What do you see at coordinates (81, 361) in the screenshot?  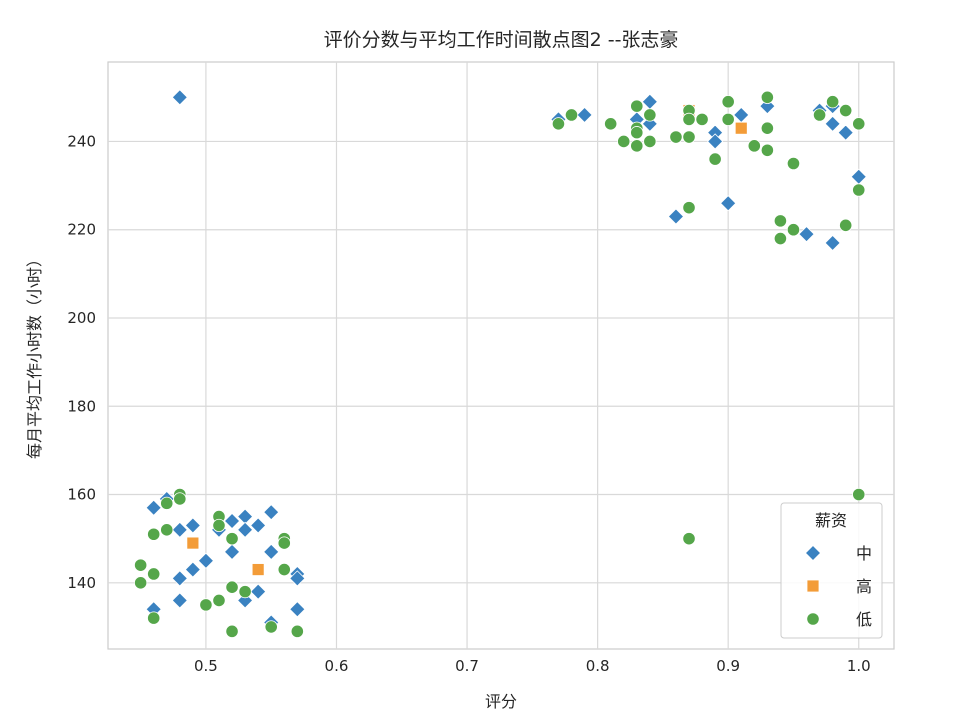 I see `y-tick-labels: 140 160 180 200 220 240` at bounding box center [81, 361].